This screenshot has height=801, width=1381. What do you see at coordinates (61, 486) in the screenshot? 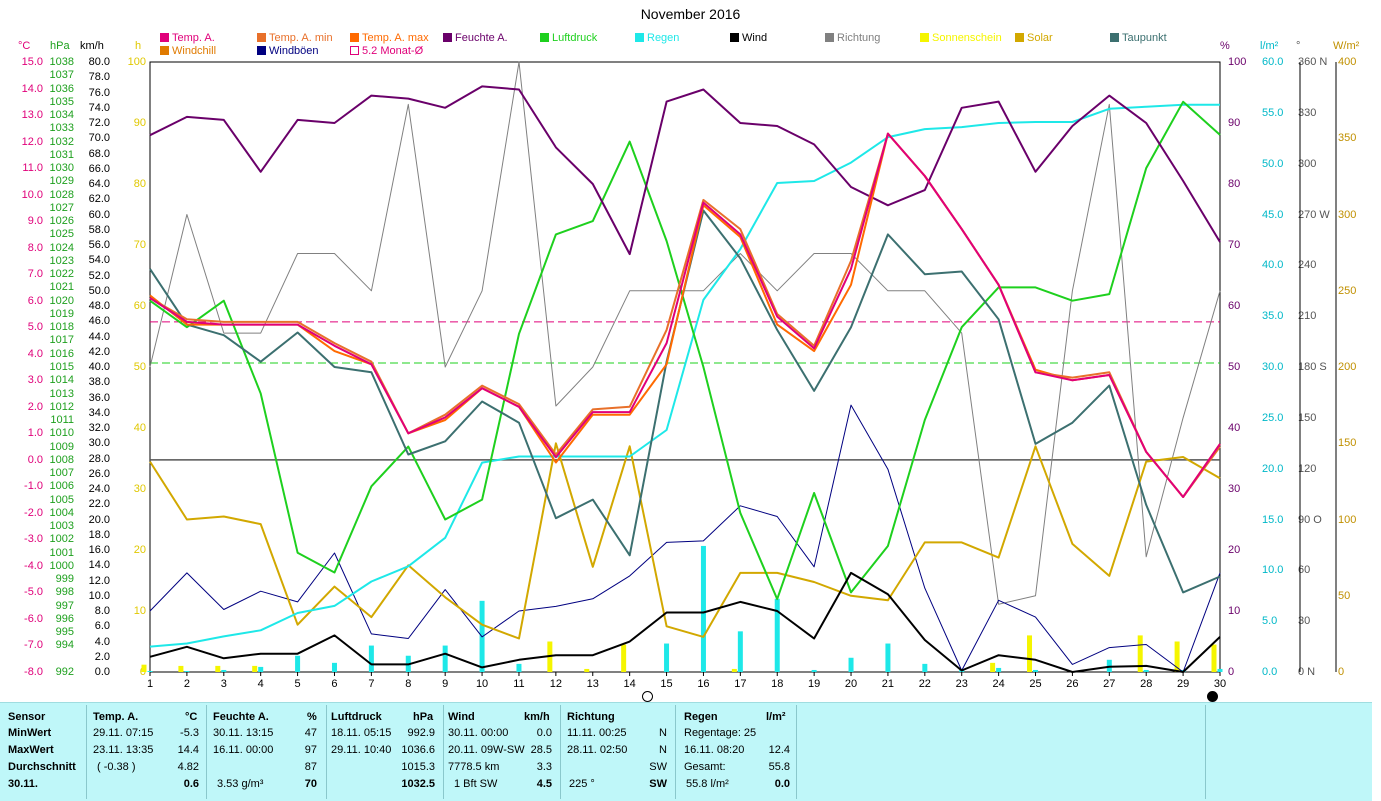
I see `pressure-tick-label: 1006` at bounding box center [61, 486].